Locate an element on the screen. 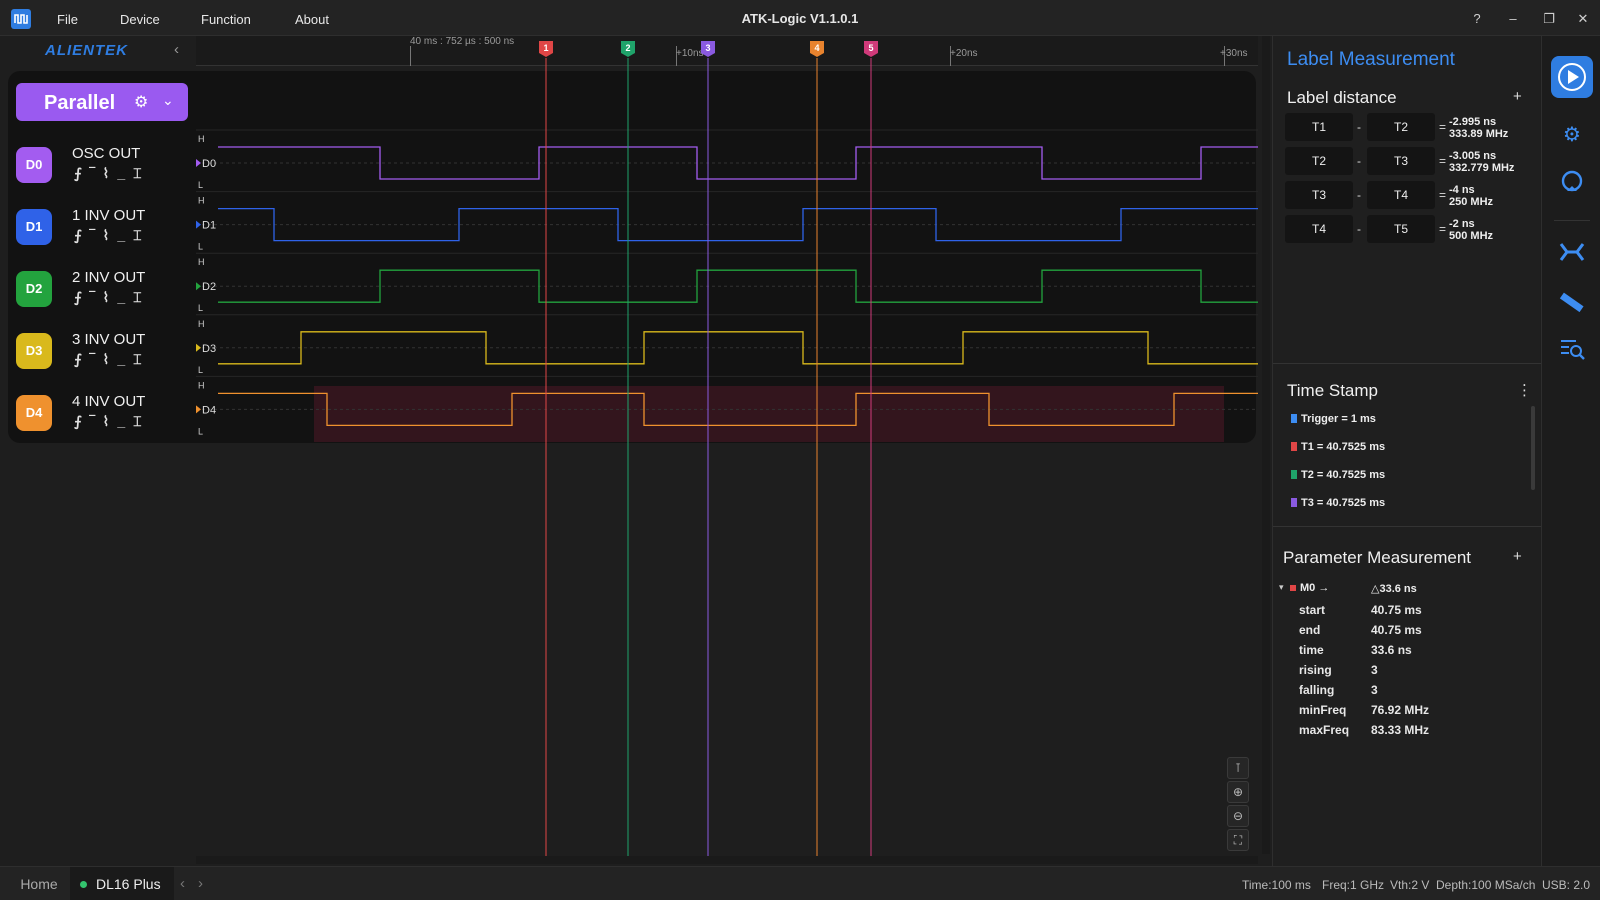 Image resolution: width=1600 pixels, height=900 pixels. status-freq: Freq:1 GHz is located at coordinates (1353, 885).